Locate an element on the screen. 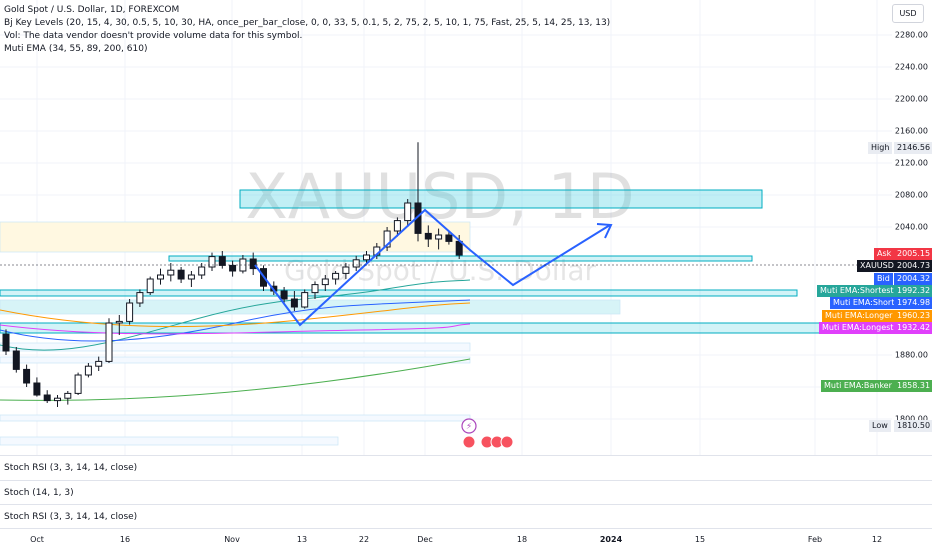 The image size is (932, 551). ema-longest-value: 1932.42 is located at coordinates (913, 328).